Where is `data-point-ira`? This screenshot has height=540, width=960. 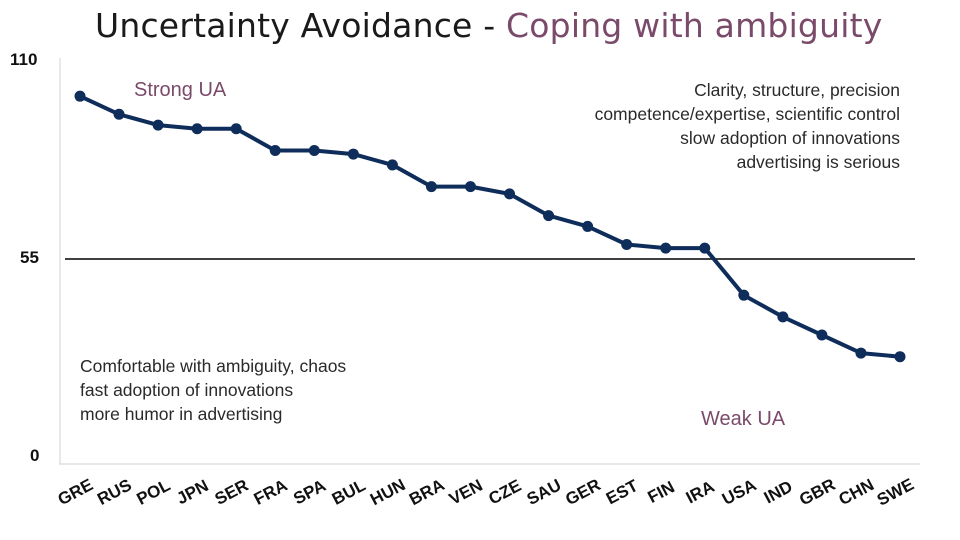
data-point-ira is located at coordinates (705, 248).